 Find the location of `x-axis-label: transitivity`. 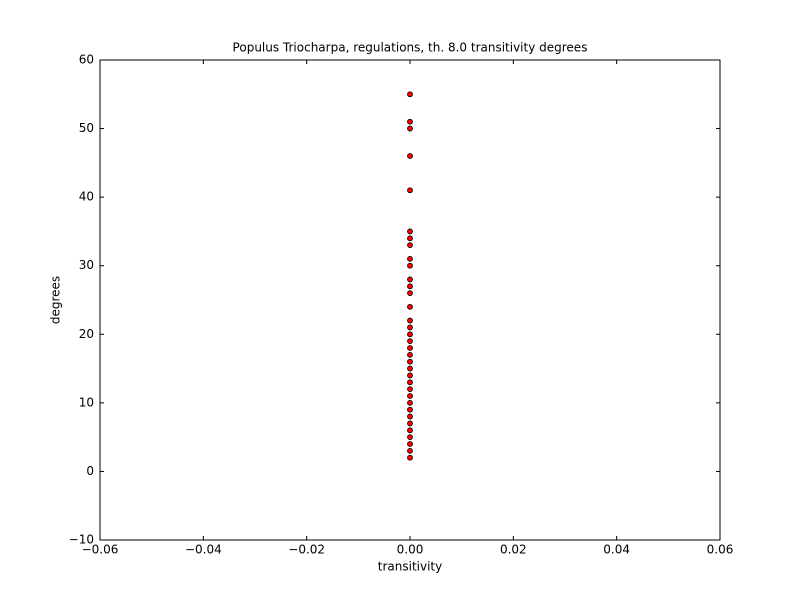

x-axis-label: transitivity is located at coordinates (410, 567).